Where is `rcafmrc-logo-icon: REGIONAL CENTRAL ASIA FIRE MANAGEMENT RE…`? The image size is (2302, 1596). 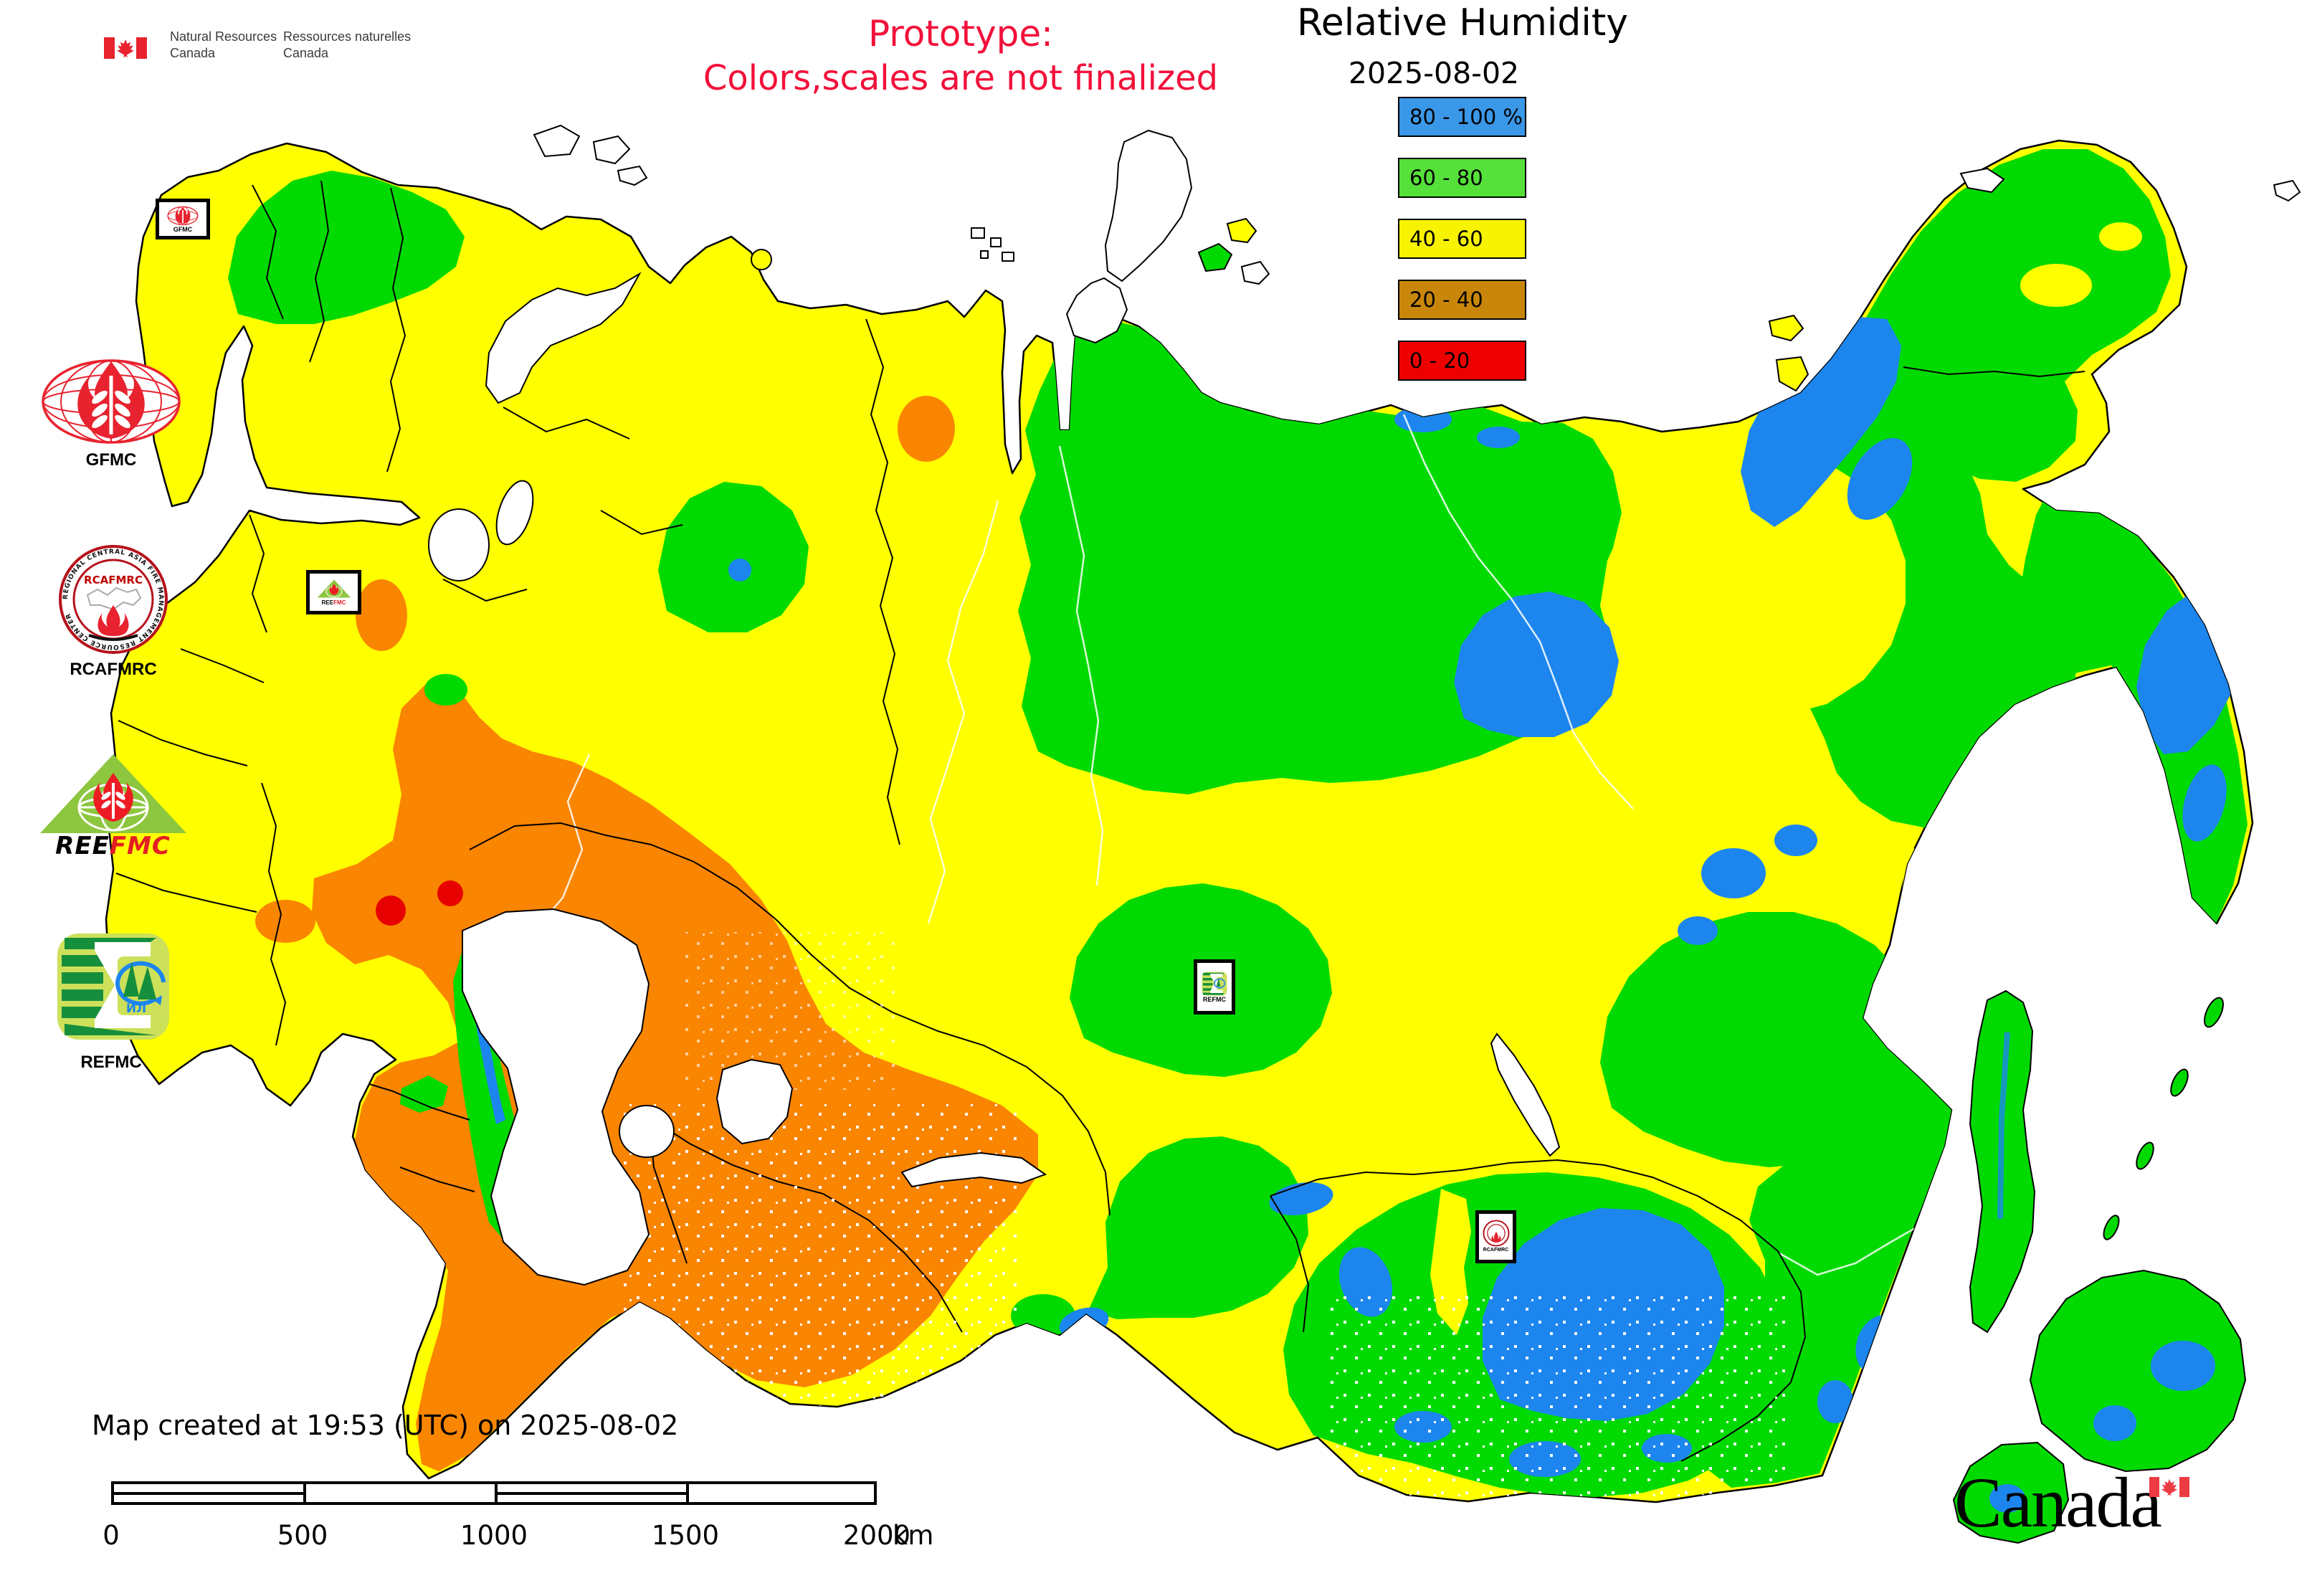 rcafmrc-logo-icon: REGIONAL CENTRAL ASIA FIRE MANAGEMENT RE… is located at coordinates (113, 599).